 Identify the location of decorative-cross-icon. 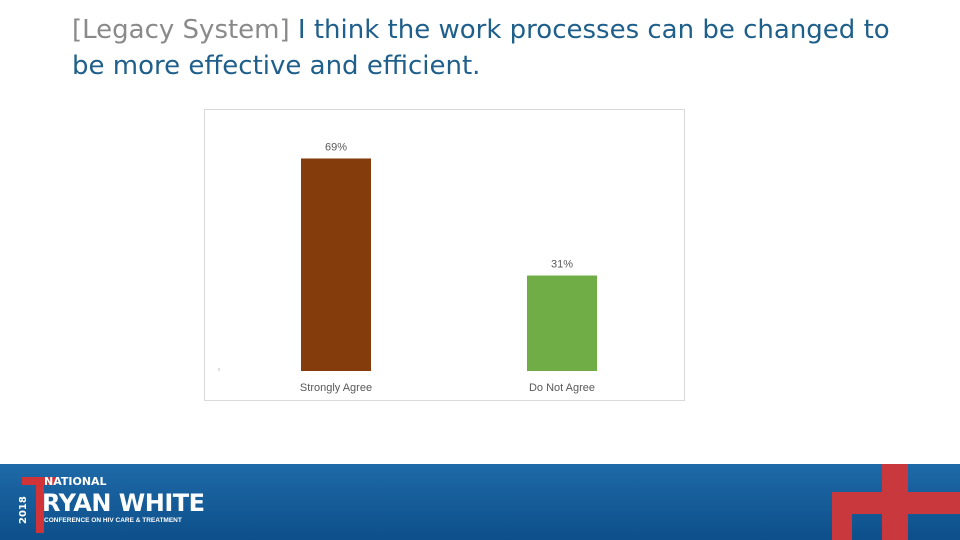
(896, 502).